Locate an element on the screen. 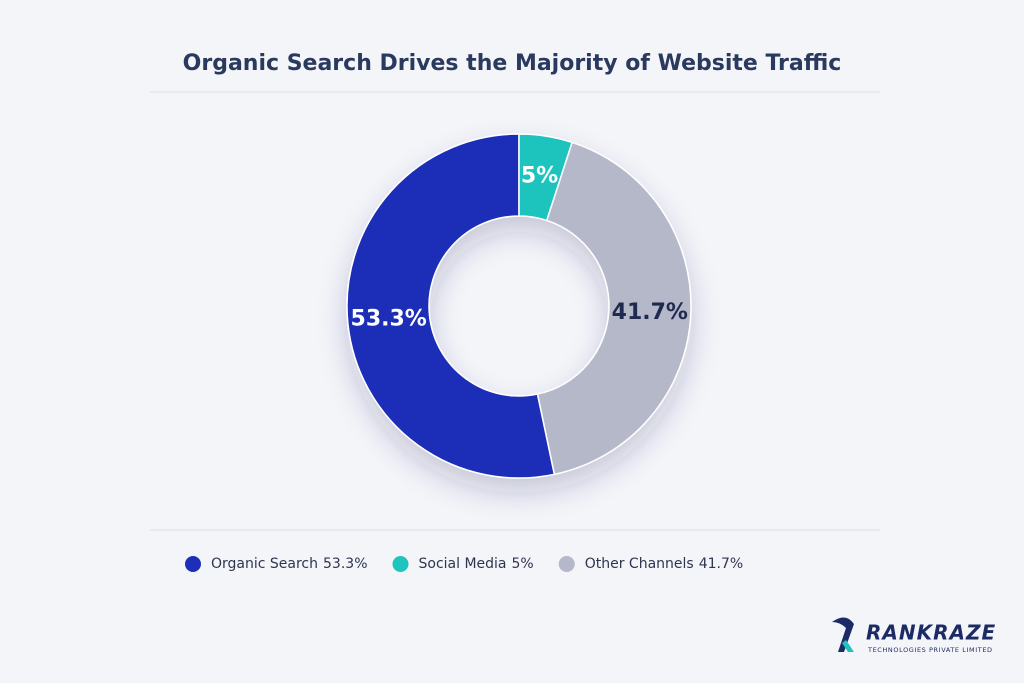 The width and height of the screenshot is (1024, 683). logo: RANKRAZE TECHNOLOGIES PRIVATE LIMITED is located at coordinates (914, 635).